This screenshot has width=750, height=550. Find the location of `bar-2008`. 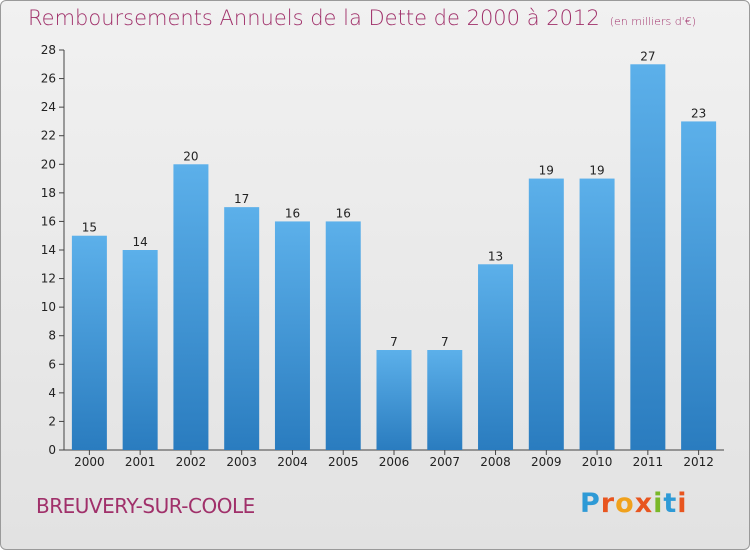

bar-2008 is located at coordinates (496, 357).